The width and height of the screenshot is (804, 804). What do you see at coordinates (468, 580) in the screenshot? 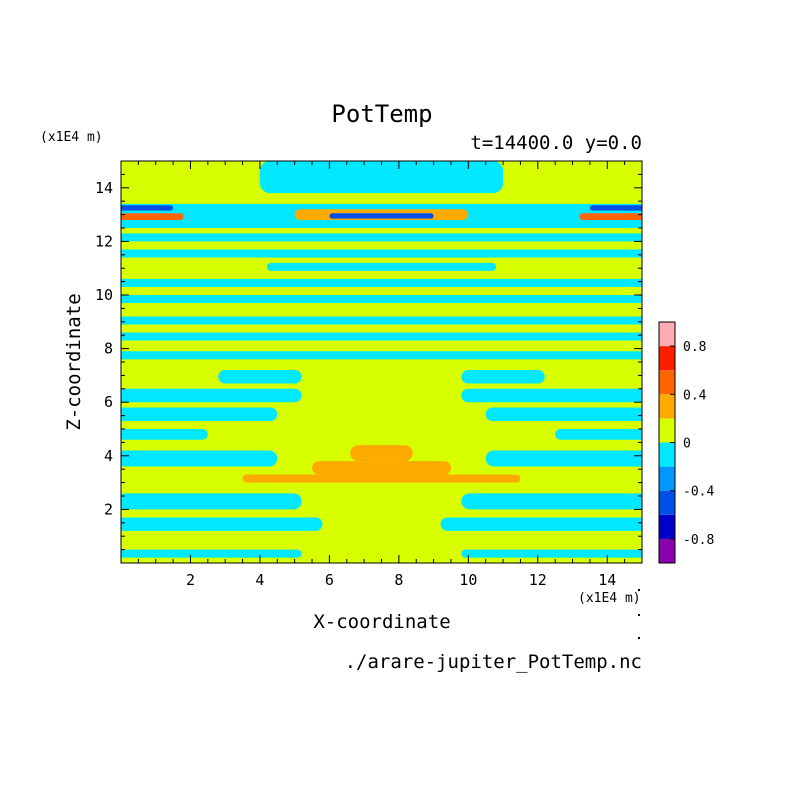
I see `x-tick-label: 10` at bounding box center [468, 580].